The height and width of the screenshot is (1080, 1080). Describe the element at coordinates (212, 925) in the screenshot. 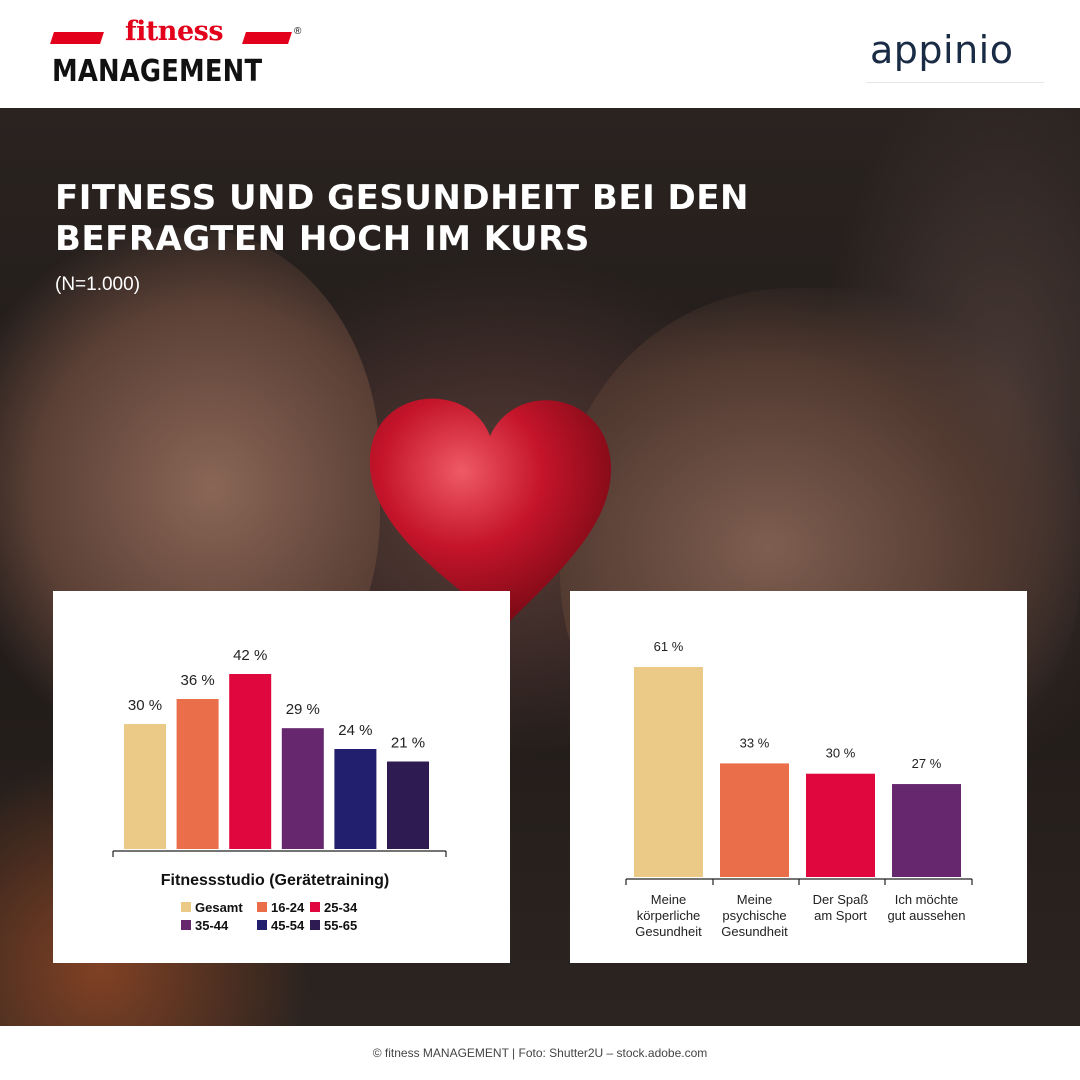

I see `legend-label: 35-44` at that location.